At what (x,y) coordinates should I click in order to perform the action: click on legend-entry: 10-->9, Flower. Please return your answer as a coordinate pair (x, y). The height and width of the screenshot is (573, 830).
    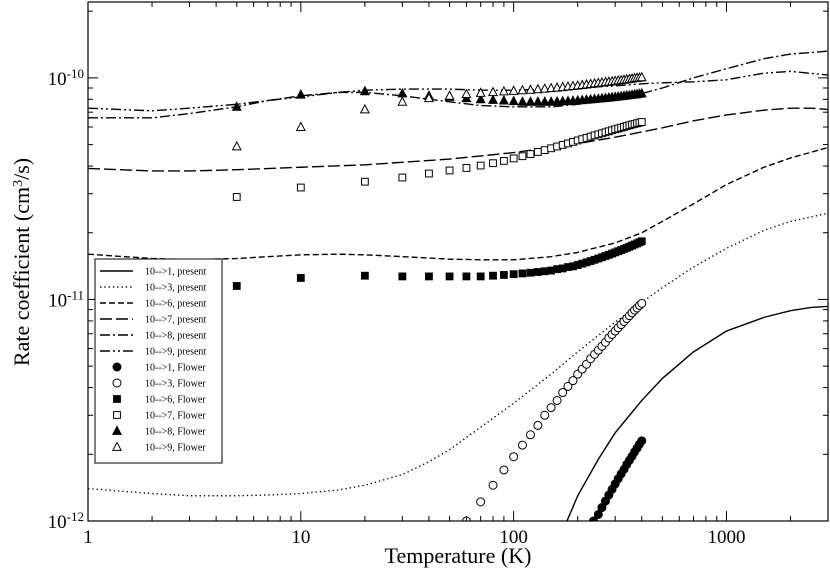
    Looking at the image, I should click on (158, 447).